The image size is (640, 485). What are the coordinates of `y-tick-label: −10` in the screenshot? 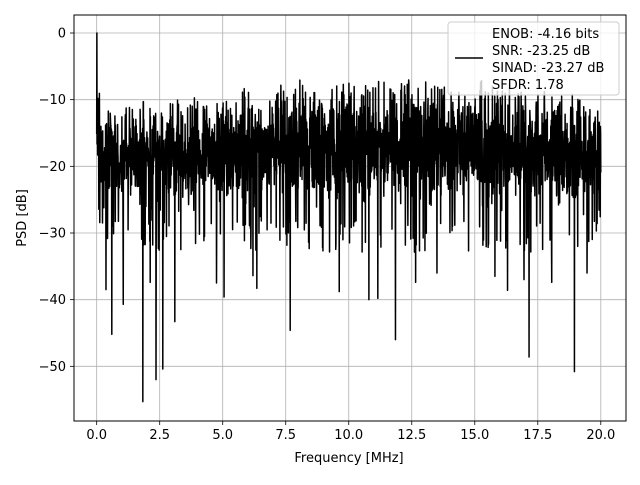 It's located at (52, 100).